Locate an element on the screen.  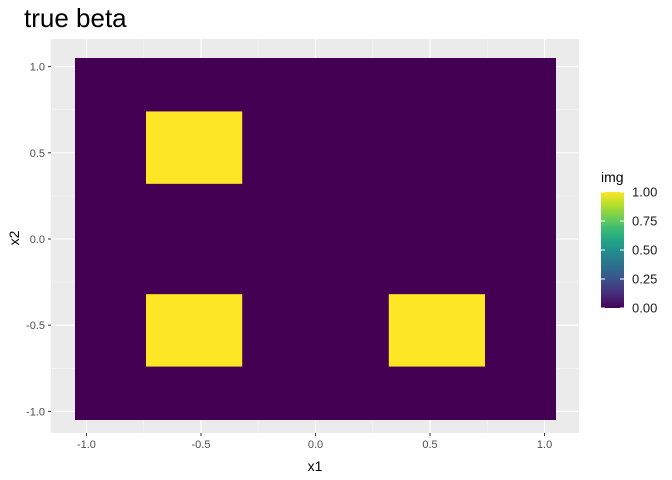
y-tick-label: 0.0 is located at coordinates (37, 240).